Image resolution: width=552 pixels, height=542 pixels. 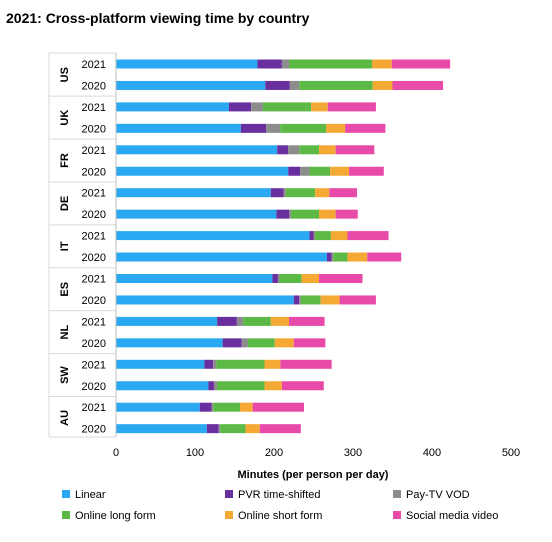 I want to click on legend-label: Linear, so click(x=90, y=495).